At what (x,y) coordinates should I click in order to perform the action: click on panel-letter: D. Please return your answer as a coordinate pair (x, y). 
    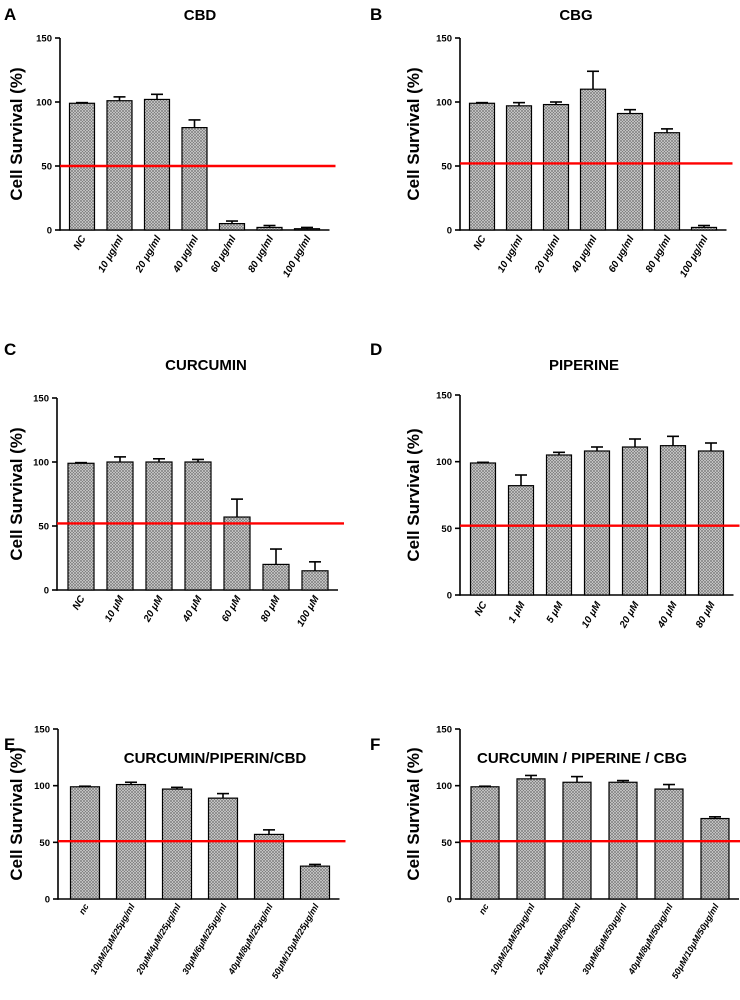
    Looking at the image, I should click on (376, 349).